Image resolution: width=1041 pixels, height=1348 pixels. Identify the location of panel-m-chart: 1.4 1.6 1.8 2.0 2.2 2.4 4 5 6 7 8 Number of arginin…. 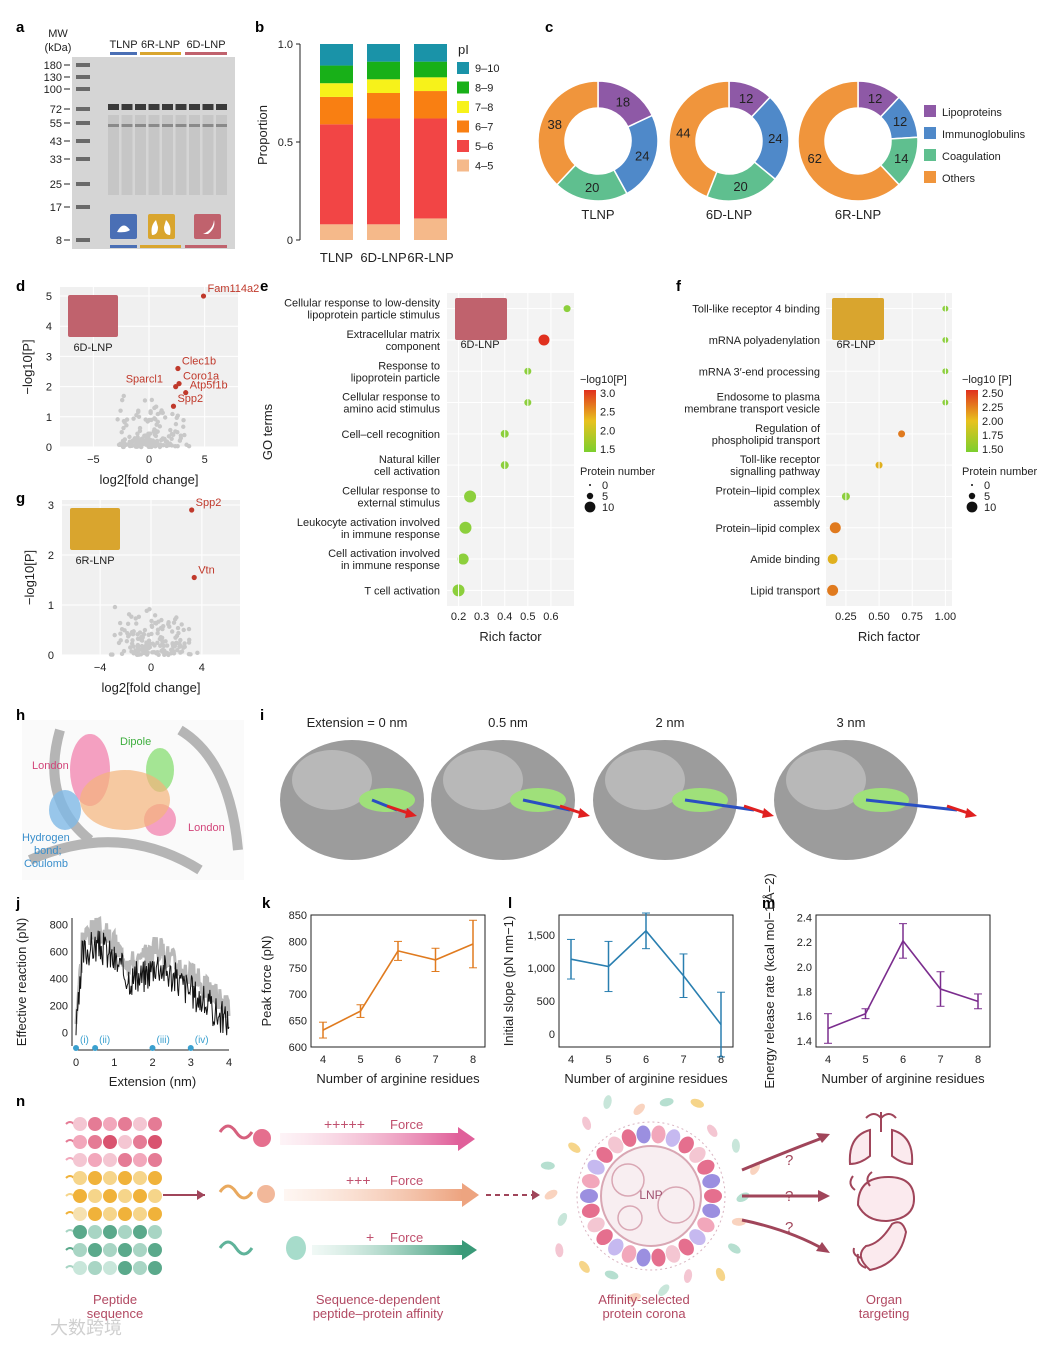
(876, 981).